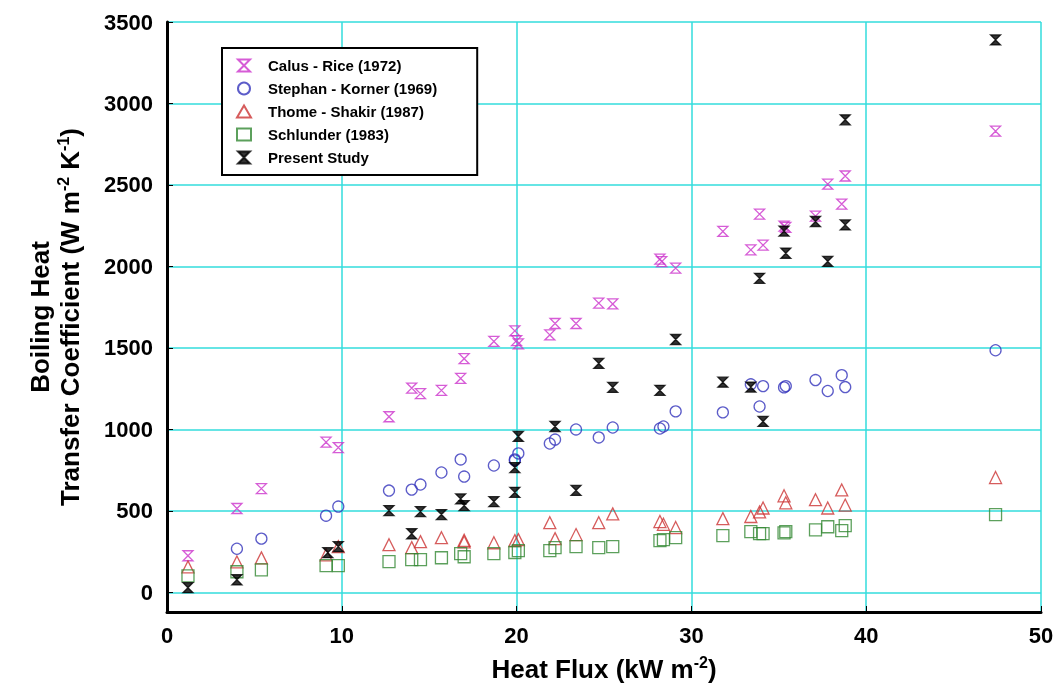 The height and width of the screenshot is (694, 1060). What do you see at coordinates (128, 22) in the screenshot?
I see `y-tick-label: 3500` at bounding box center [128, 22].